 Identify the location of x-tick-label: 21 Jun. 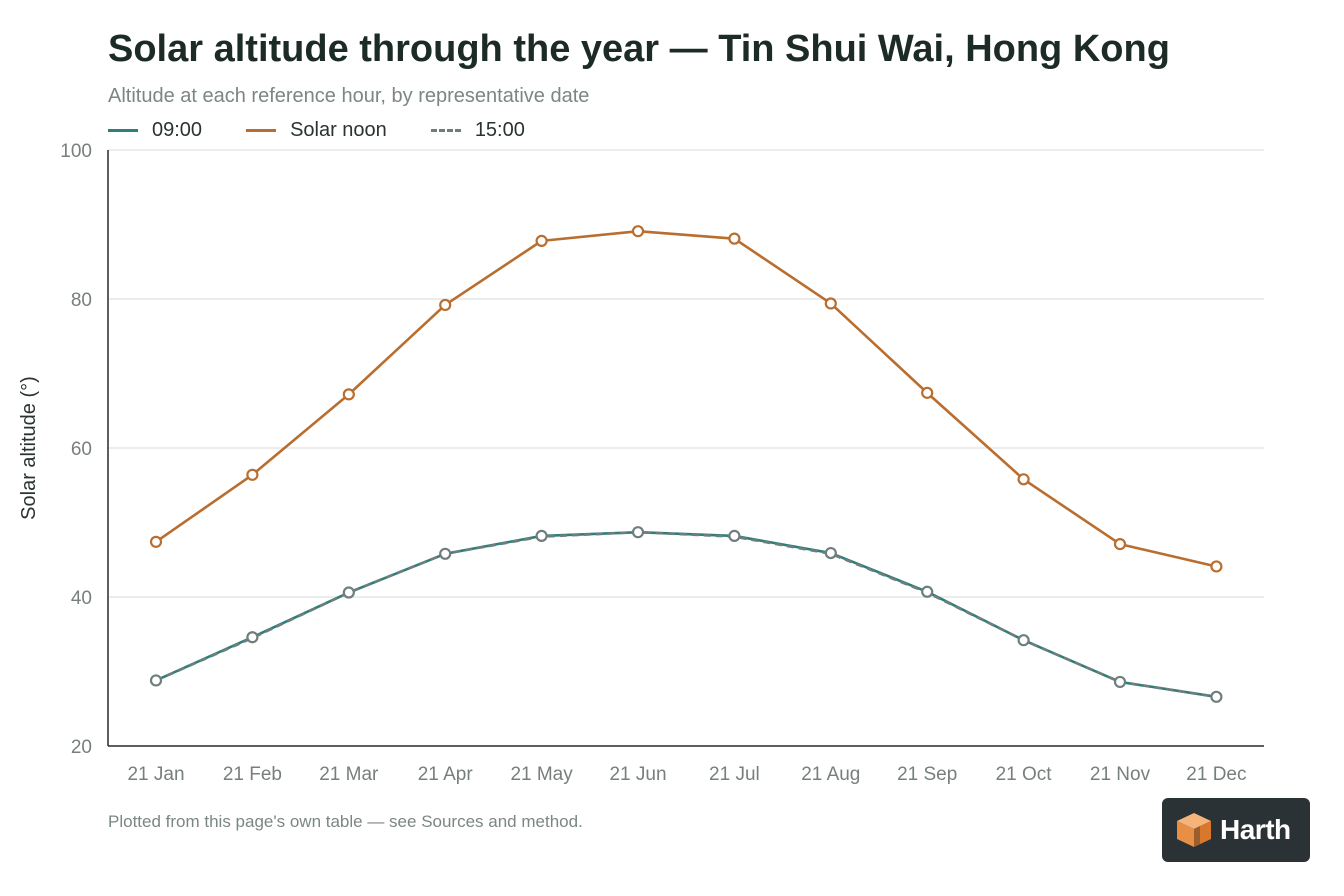
(637, 774).